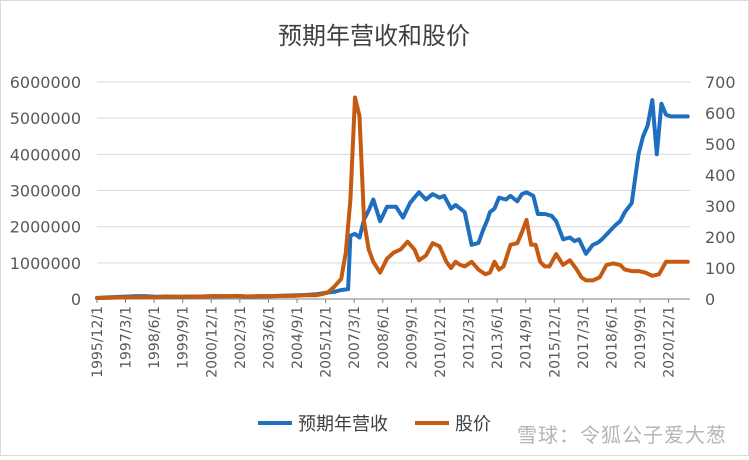 Image resolution: width=749 pixels, height=460 pixels. I want to click on right-axis-tick-label: 300, so click(720, 206).